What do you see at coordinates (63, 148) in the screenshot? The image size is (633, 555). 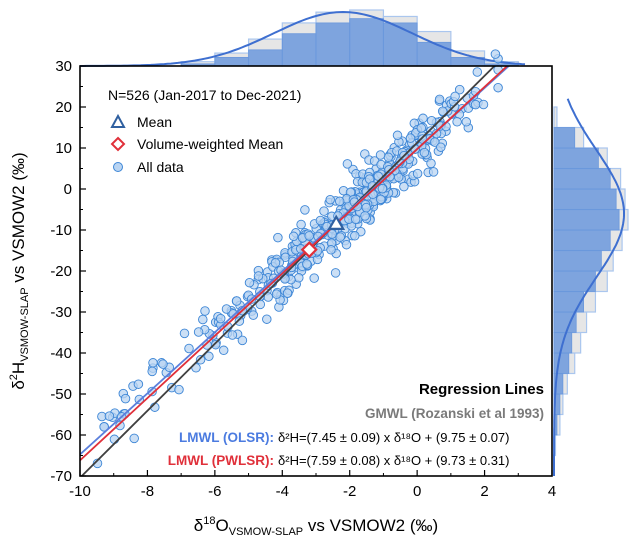 I see `y-tick-label: 10` at bounding box center [63, 148].